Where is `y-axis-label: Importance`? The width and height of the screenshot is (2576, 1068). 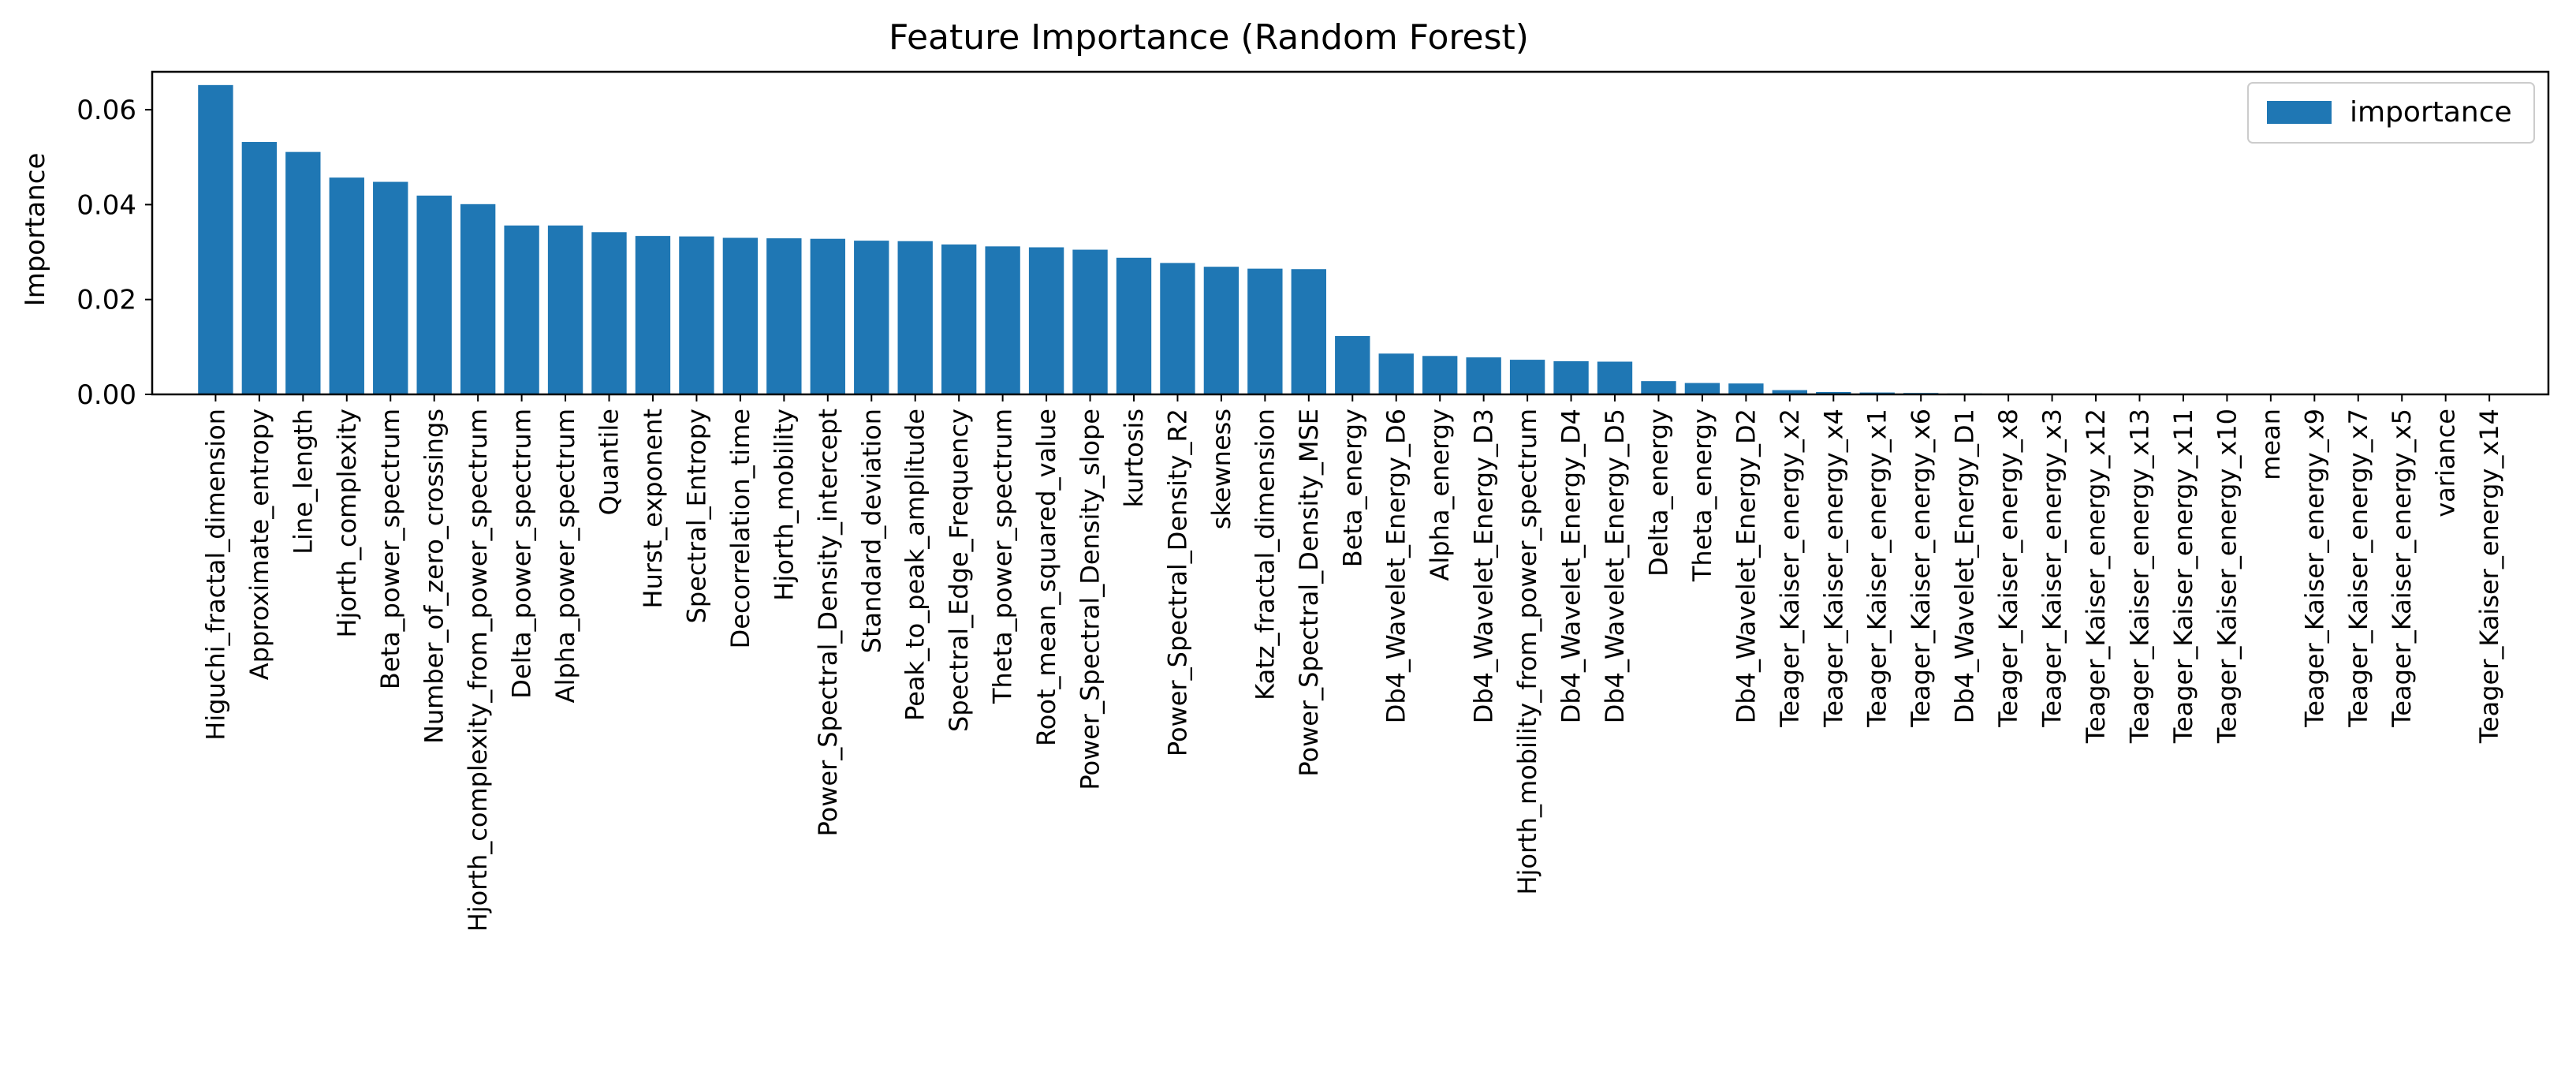
y-axis-label: Importance is located at coordinates (35, 230).